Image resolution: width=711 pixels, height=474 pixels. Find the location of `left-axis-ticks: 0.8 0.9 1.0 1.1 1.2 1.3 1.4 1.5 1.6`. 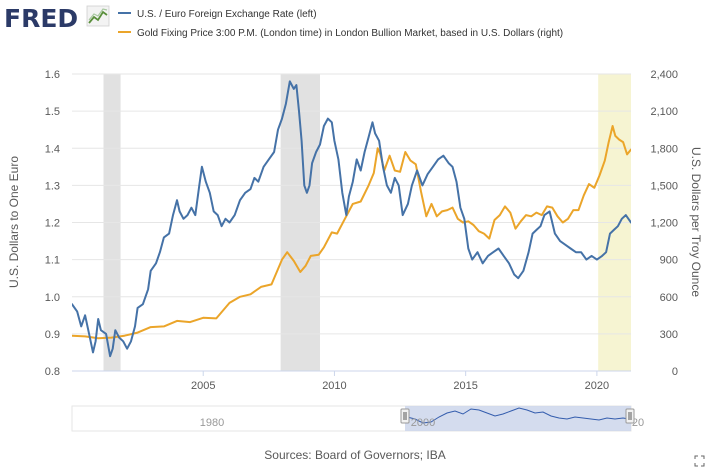

left-axis-ticks: 0.8 0.9 1.0 1.1 1.2 1.3 1.4 1.5 1.6 is located at coordinates (52, 223).